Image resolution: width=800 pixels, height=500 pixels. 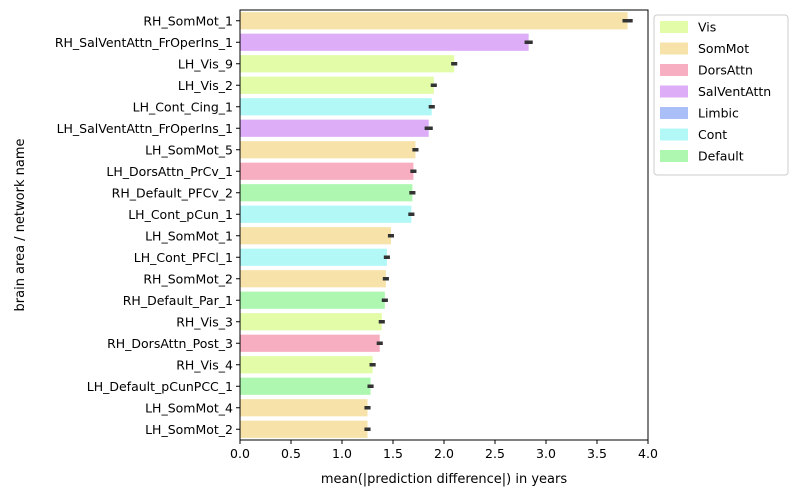 I want to click on y-tick-label: LH_SomMot_4, so click(x=189, y=407).